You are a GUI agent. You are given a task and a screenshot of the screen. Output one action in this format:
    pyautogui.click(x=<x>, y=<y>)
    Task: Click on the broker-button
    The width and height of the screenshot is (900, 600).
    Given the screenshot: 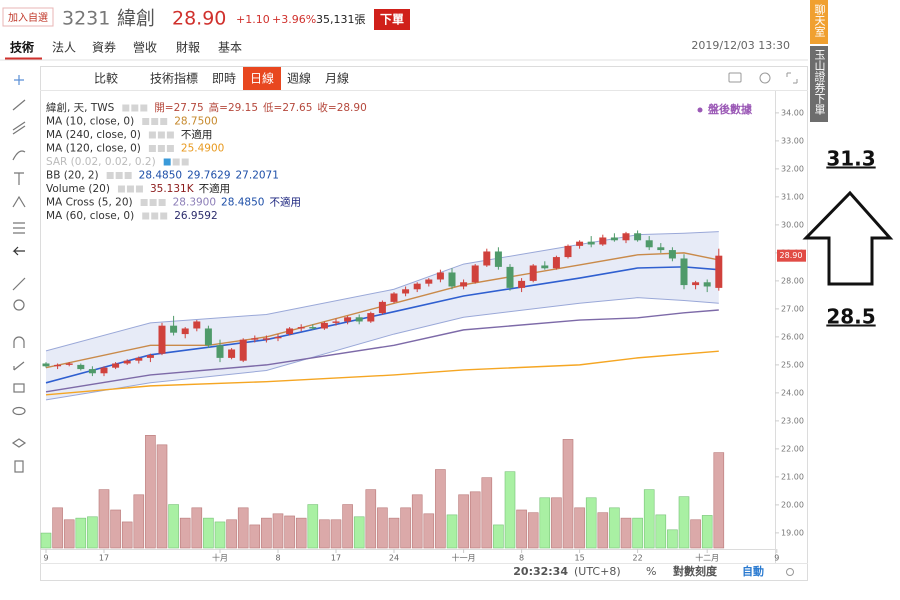 What is the action you would take?
    pyautogui.click(x=819, y=84)
    